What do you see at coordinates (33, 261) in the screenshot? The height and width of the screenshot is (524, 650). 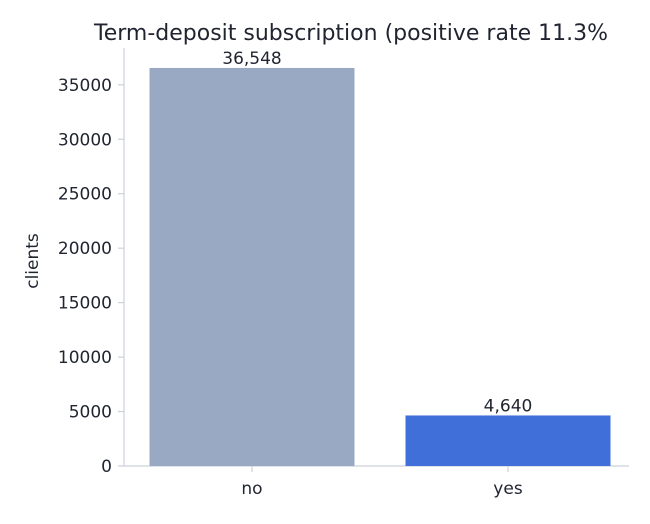 I see `y-axis-label: clients` at bounding box center [33, 261].